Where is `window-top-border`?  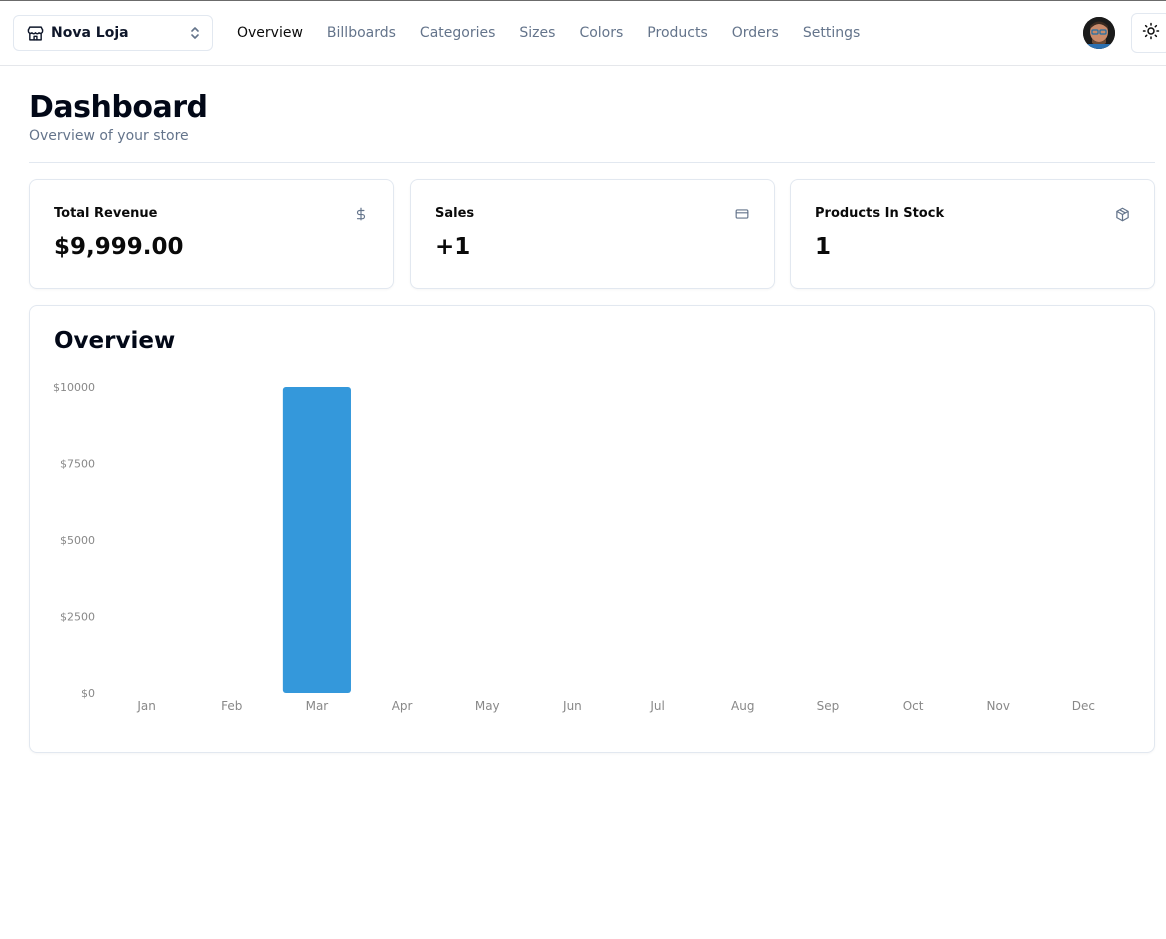
window-top-border is located at coordinates (583, 0).